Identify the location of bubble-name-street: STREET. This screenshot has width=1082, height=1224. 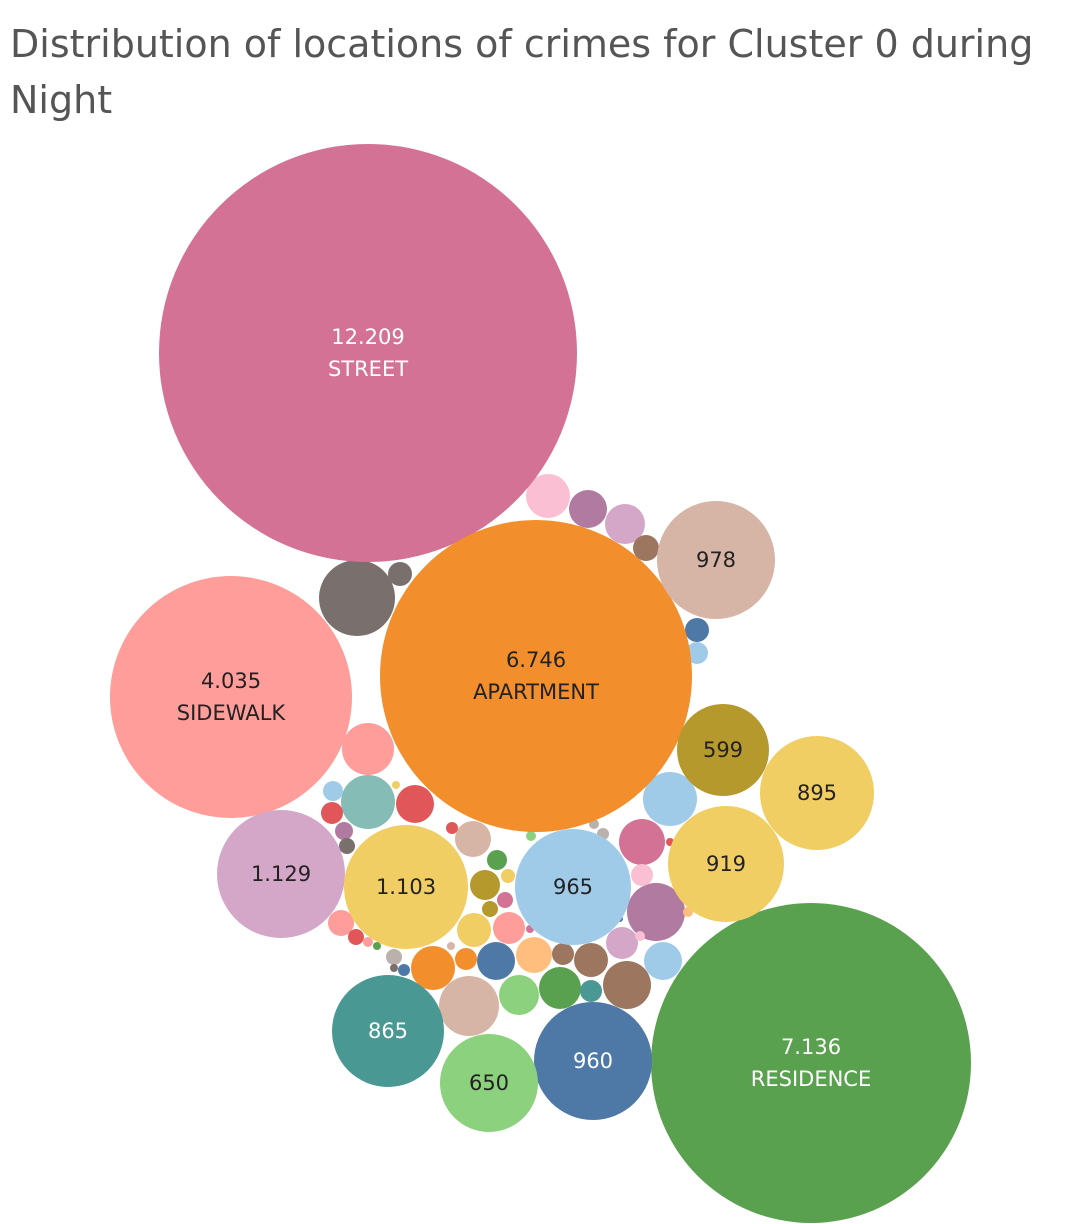
(368, 369).